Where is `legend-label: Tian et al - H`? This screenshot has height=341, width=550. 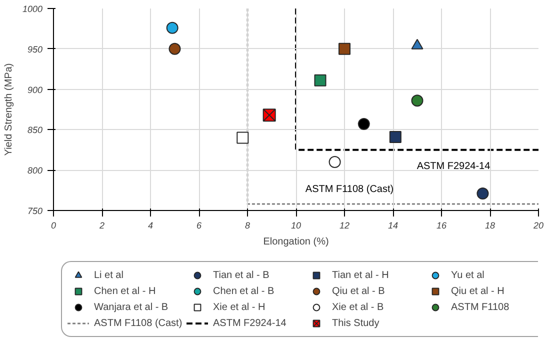 legend-label: Tian et al - H is located at coordinates (361, 275).